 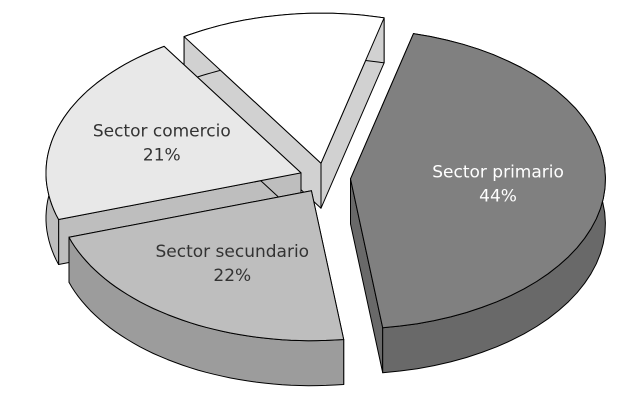 I want to click on slice-value-label: 22%, so click(x=232, y=276).